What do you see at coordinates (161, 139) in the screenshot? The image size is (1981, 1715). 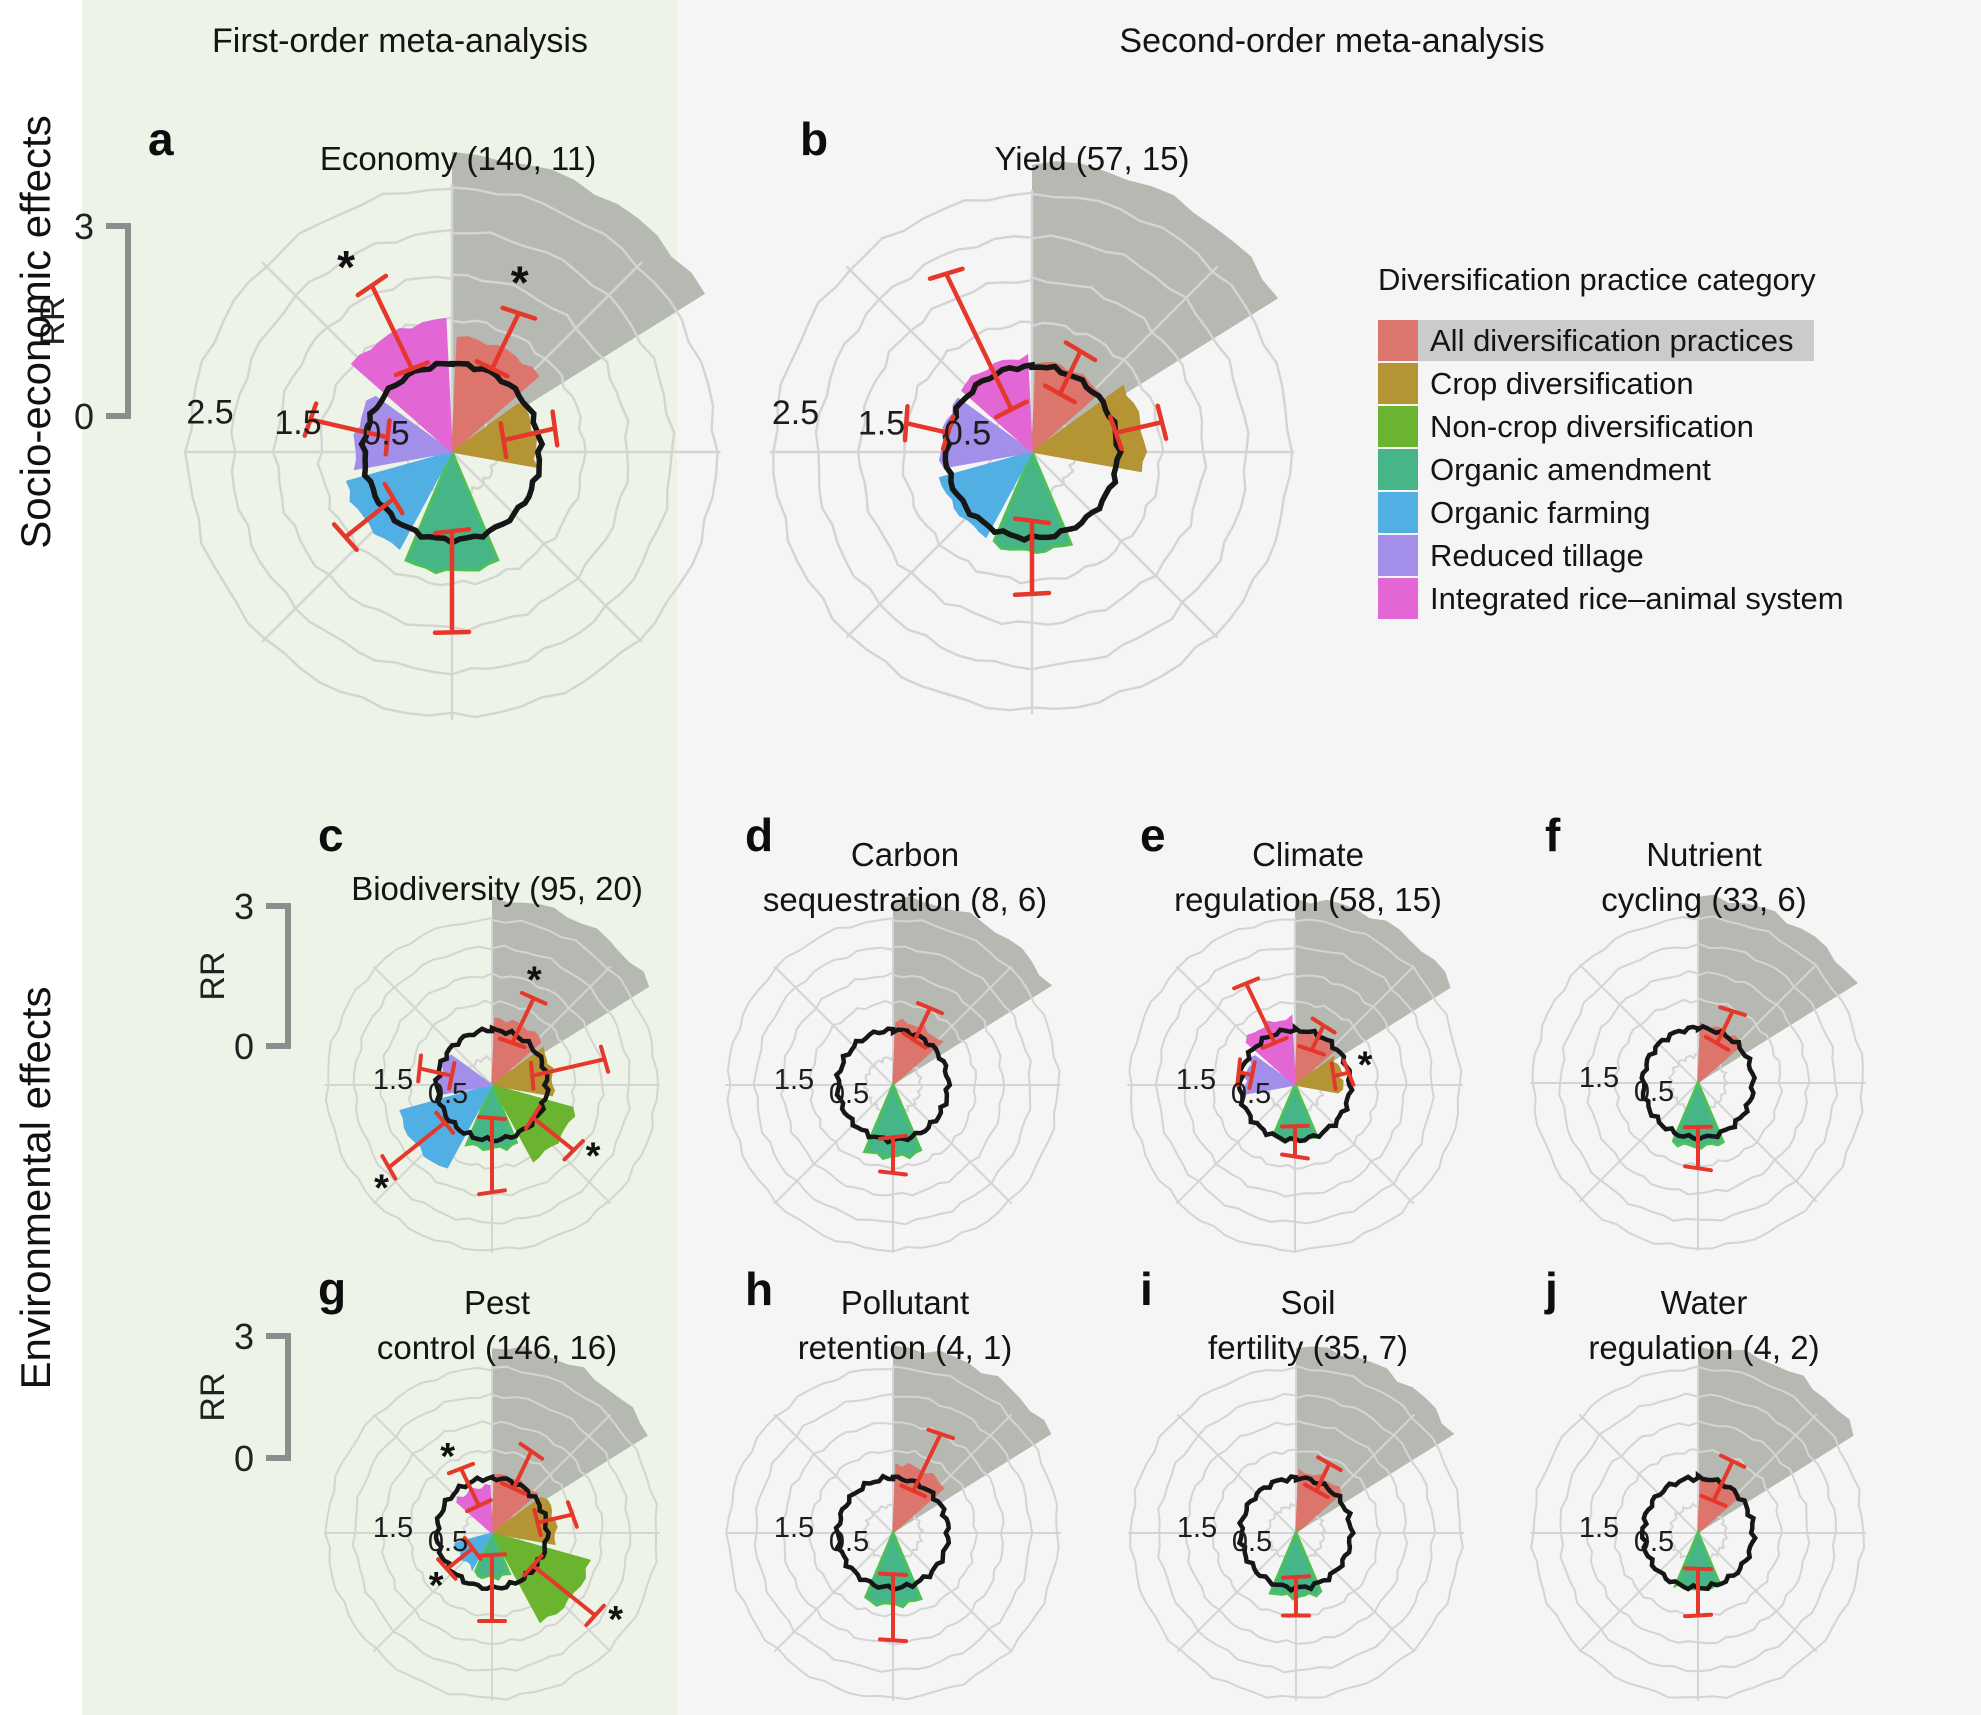 I see `panel-letter-a: a` at bounding box center [161, 139].